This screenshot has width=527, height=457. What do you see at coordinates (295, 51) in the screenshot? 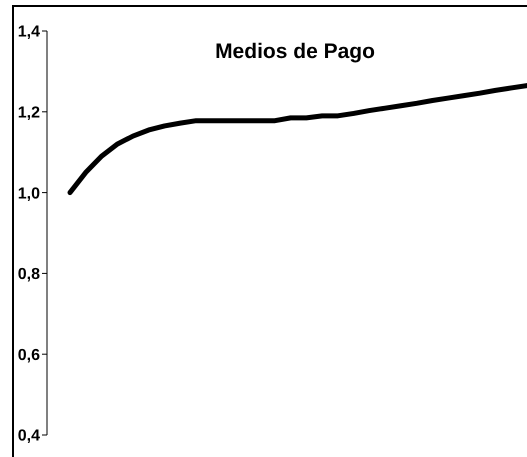
I see `chart-title: Medios de Pago` at bounding box center [295, 51].